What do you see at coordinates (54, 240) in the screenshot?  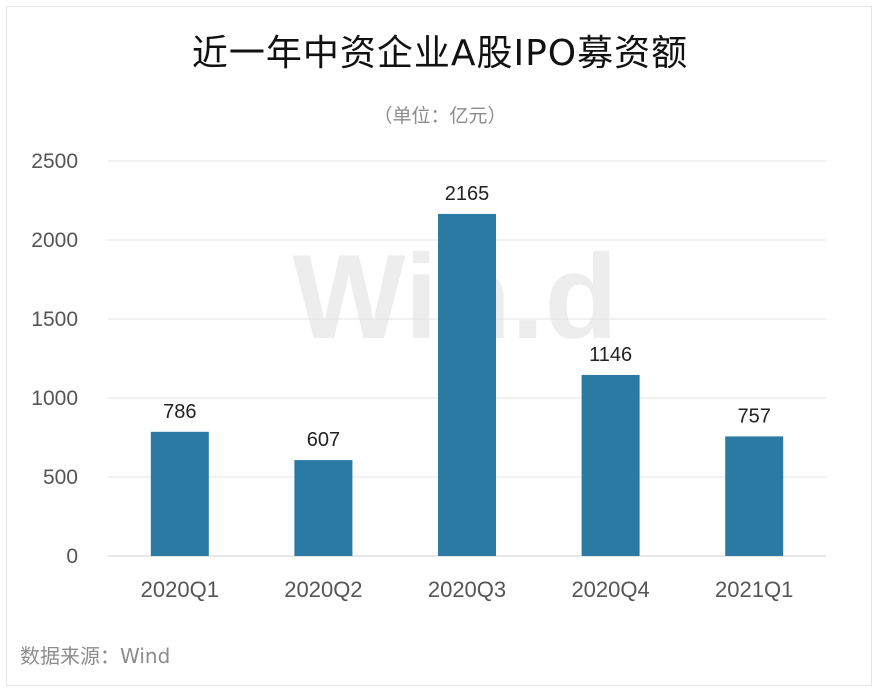 I see `y-tick-label: 2000` at bounding box center [54, 240].